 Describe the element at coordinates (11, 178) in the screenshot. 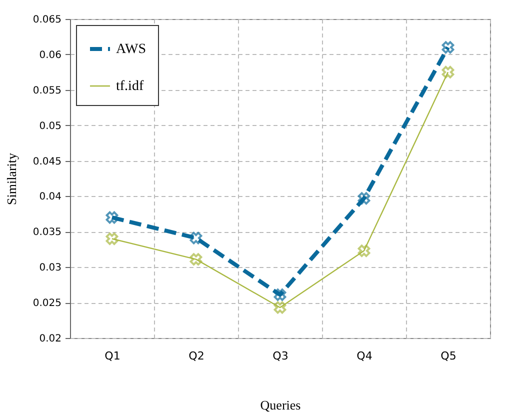

I see `y-axis-title: Similarity` at that location.